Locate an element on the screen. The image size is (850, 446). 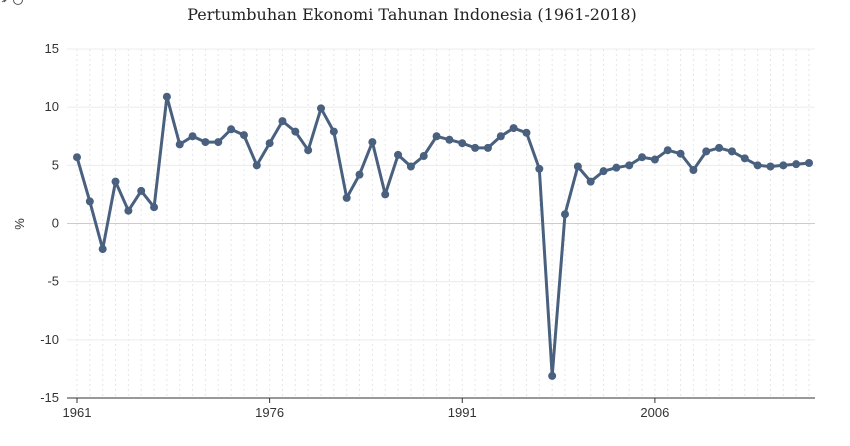
x-tick-label: 2006 is located at coordinates (654, 412).